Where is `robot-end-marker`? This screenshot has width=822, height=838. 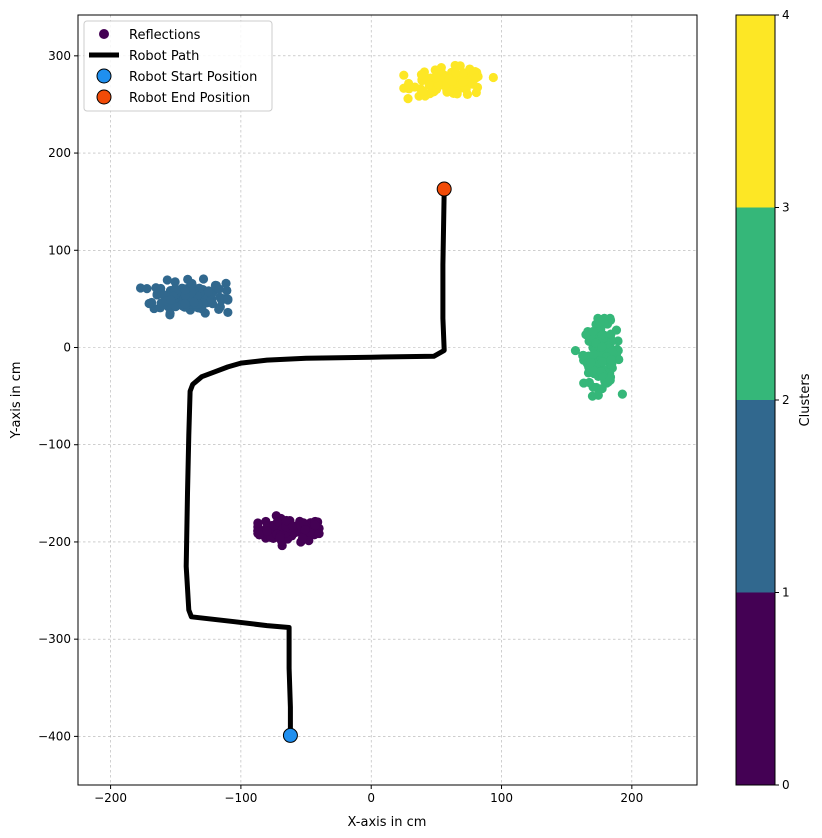
robot-end-marker is located at coordinates (444, 189).